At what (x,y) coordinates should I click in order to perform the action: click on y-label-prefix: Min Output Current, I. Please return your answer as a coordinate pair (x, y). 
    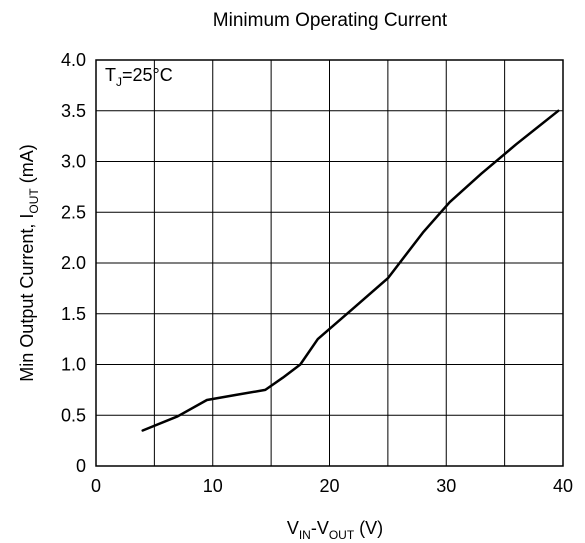
    Looking at the image, I should click on (27, 298).